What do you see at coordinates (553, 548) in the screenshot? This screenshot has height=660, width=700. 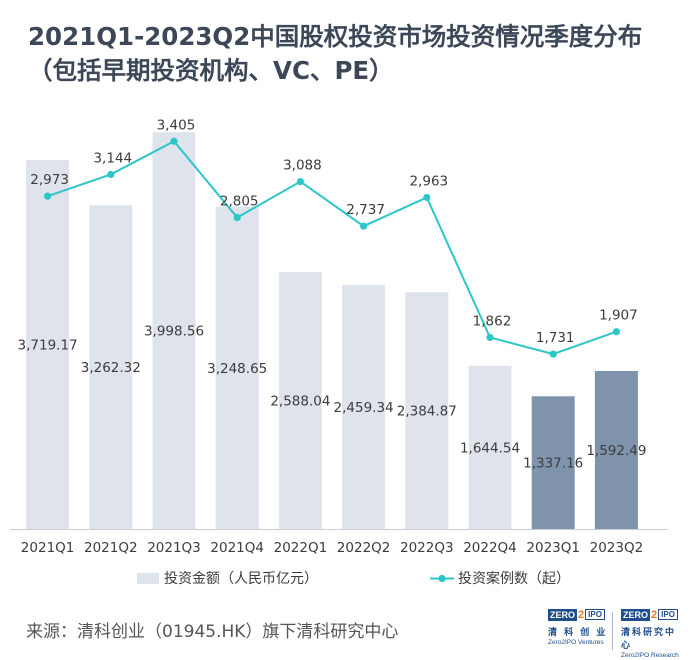 I see `x-tick-label: 2023Q1` at bounding box center [553, 548].